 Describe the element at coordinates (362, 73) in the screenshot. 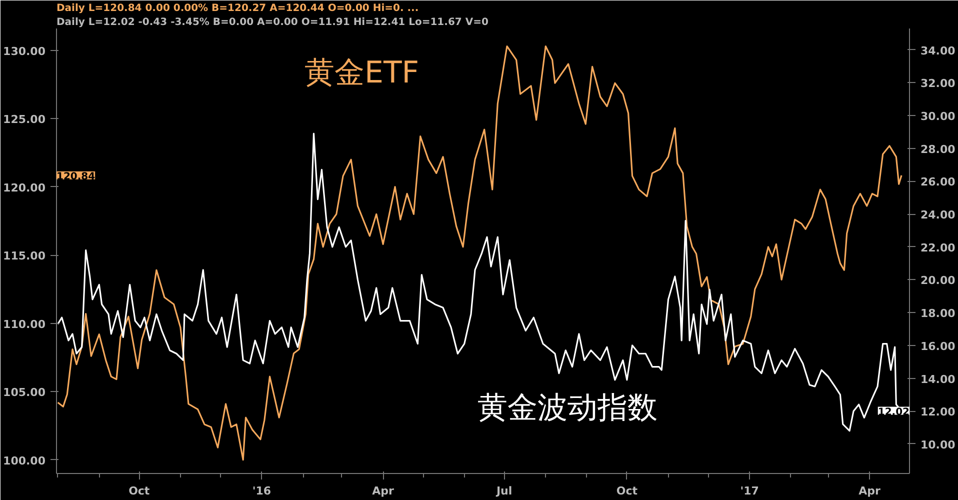

I see `series-label: 黄金ETF` at that location.